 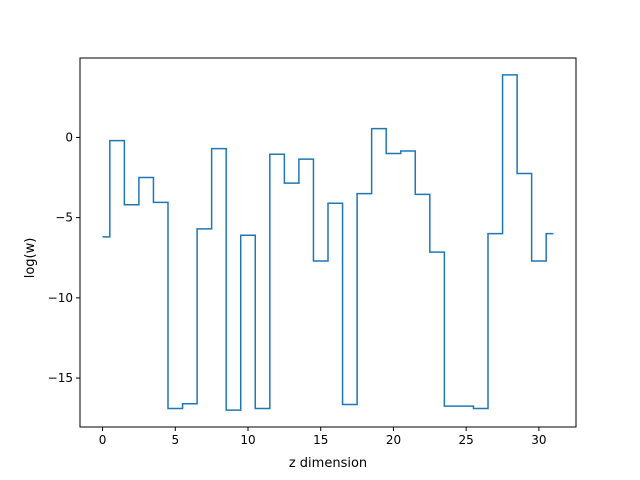 What do you see at coordinates (393, 440) in the screenshot?
I see `x-tick-label: 20` at bounding box center [393, 440].